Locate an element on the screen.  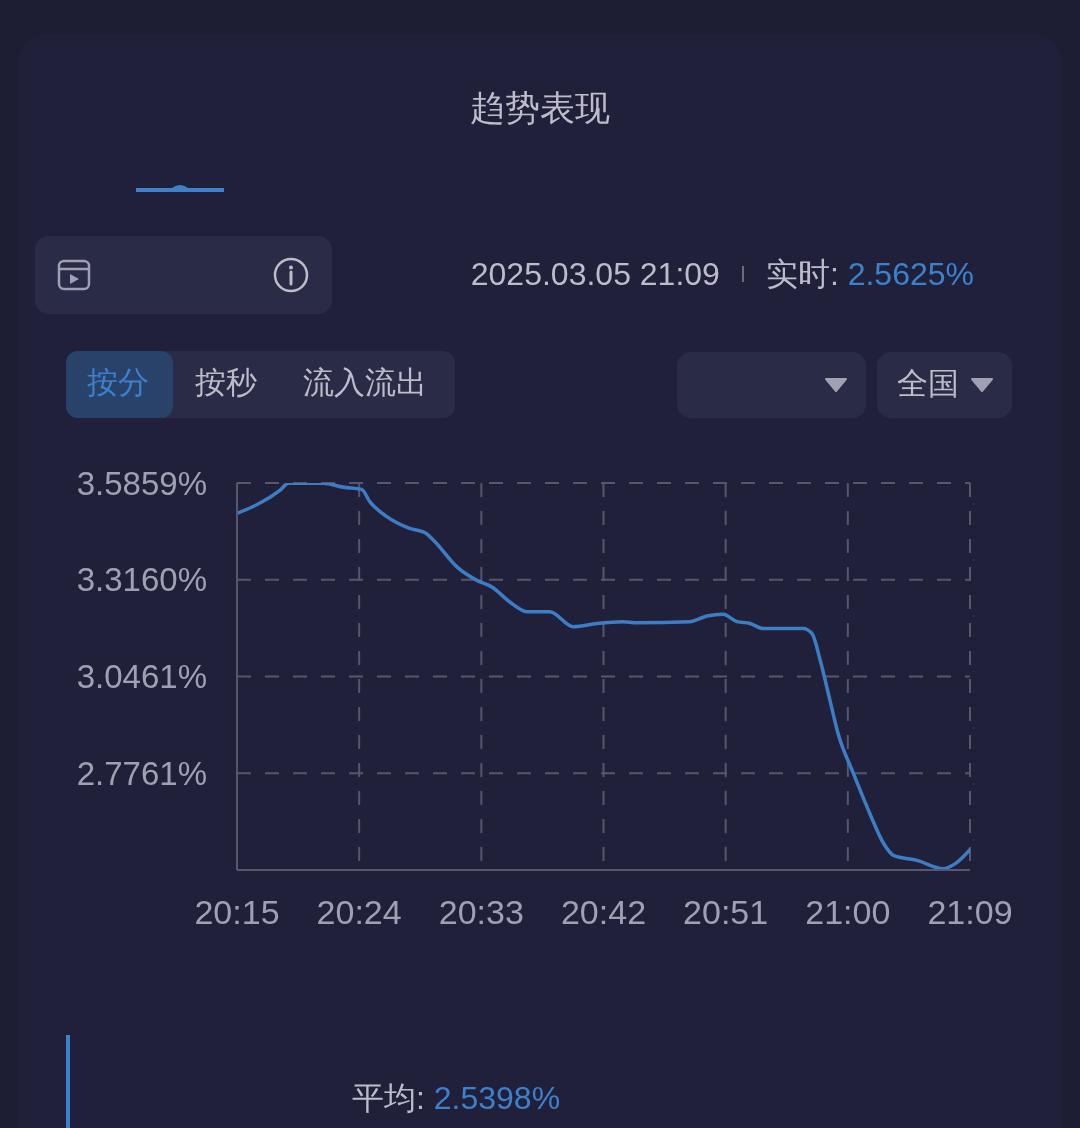
text: 全国 is located at coordinates (928, 384).